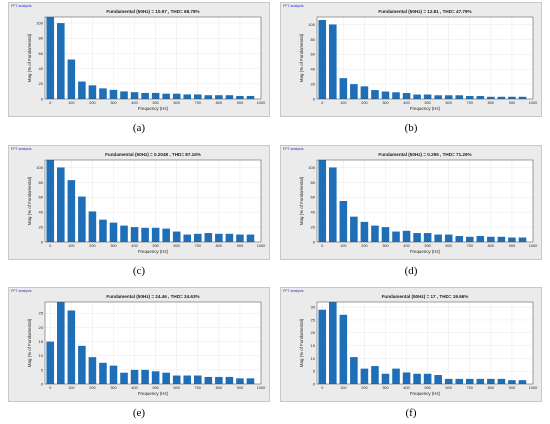 The image size is (550, 424). Describe the element at coordinates (139, 271) in the screenshot. I see `subfigure-caption: (c)` at that location.